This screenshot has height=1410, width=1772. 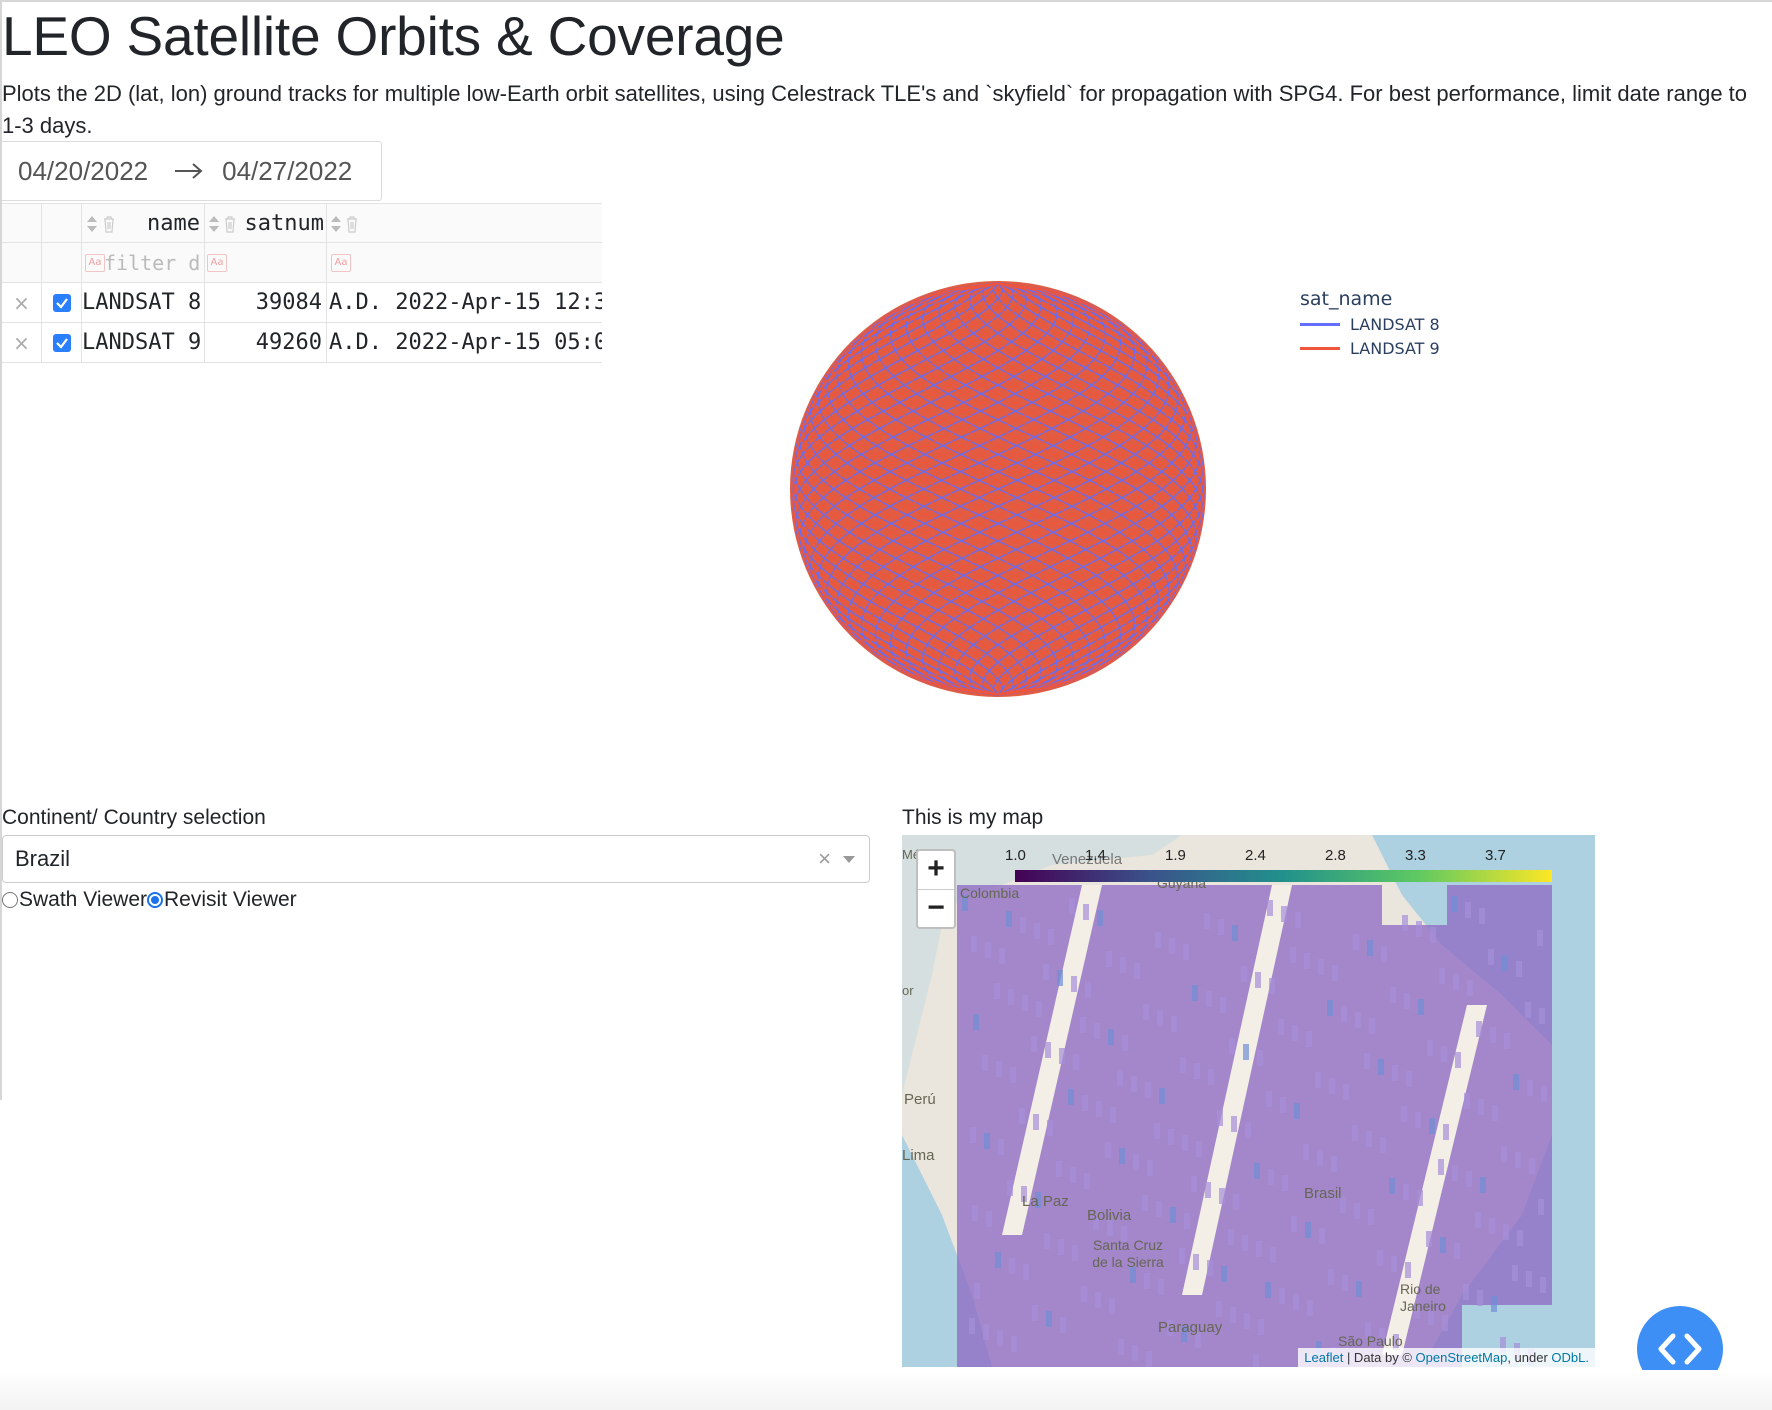 I want to click on colorbar-tick: 1.9, so click(x=1175, y=855).